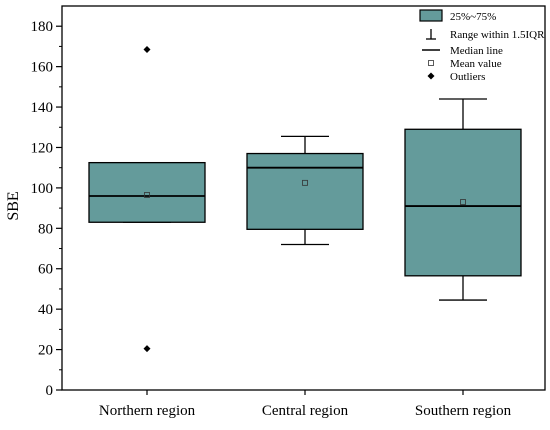 The height and width of the screenshot is (430, 550). What do you see at coordinates (42, 148) in the screenshot?
I see `y-tick-label: 120` at bounding box center [42, 148].